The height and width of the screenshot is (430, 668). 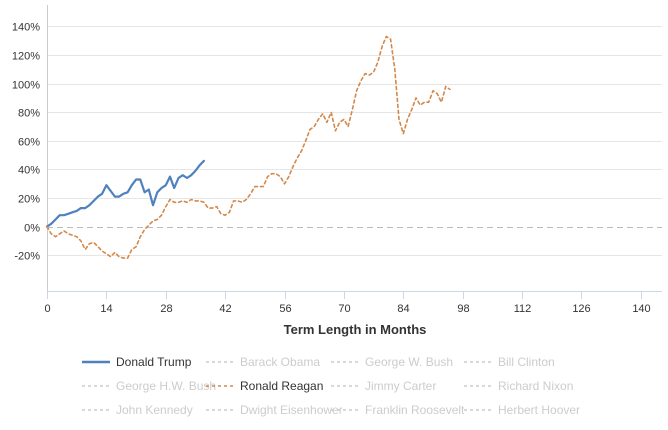 What do you see at coordinates (26, 86) in the screenshot?
I see `y-tick-label: 100%` at bounding box center [26, 86].